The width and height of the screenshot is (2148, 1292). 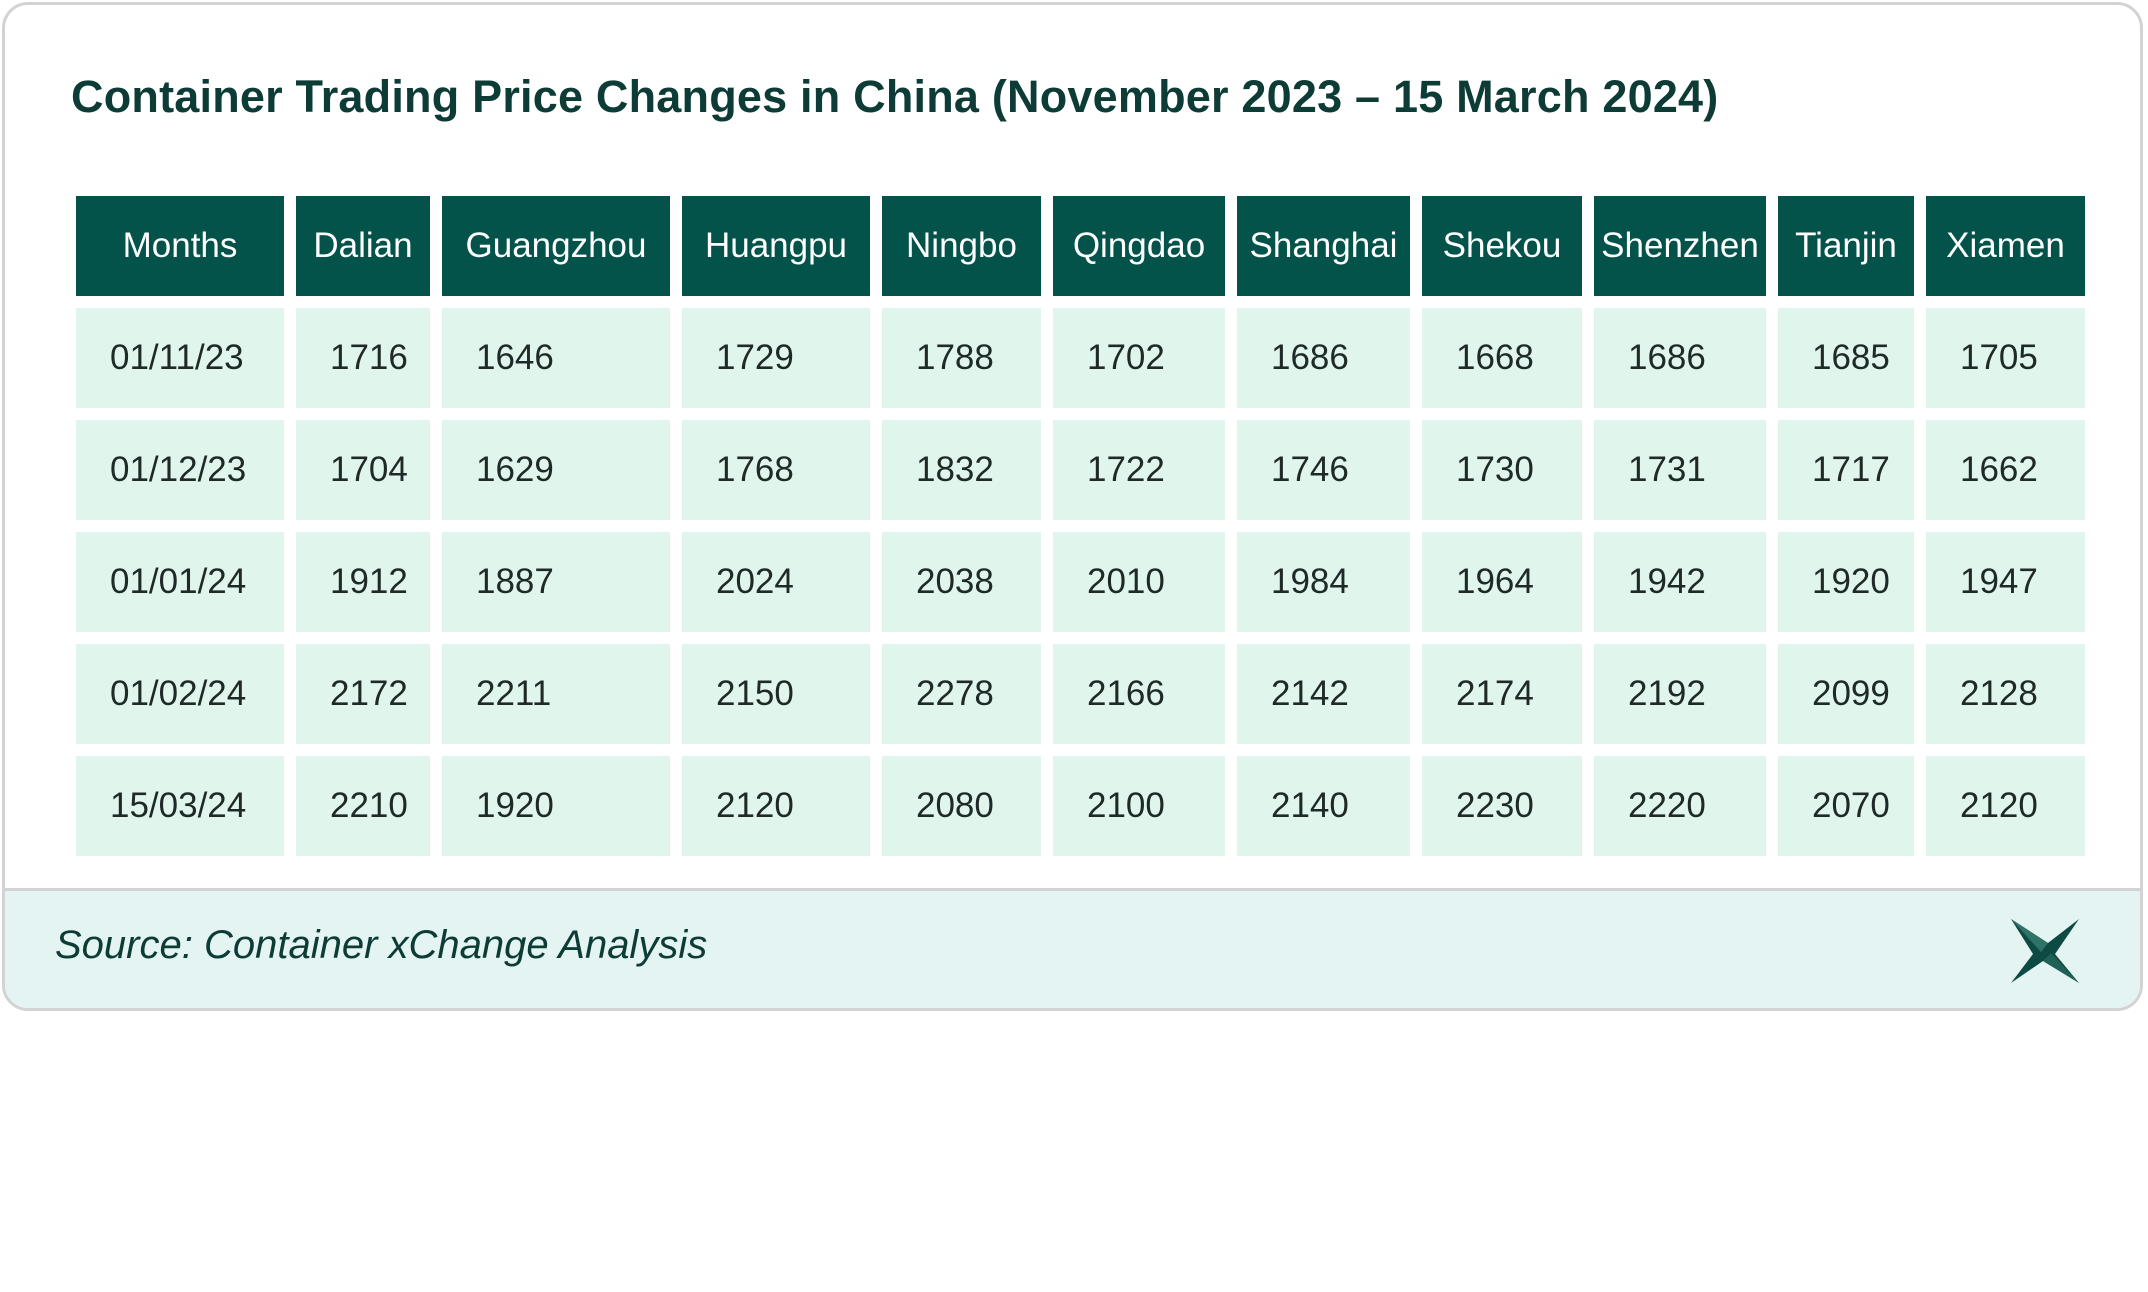 What do you see at coordinates (1323, 582) in the screenshot?
I see `price-cell: 1984` at bounding box center [1323, 582].